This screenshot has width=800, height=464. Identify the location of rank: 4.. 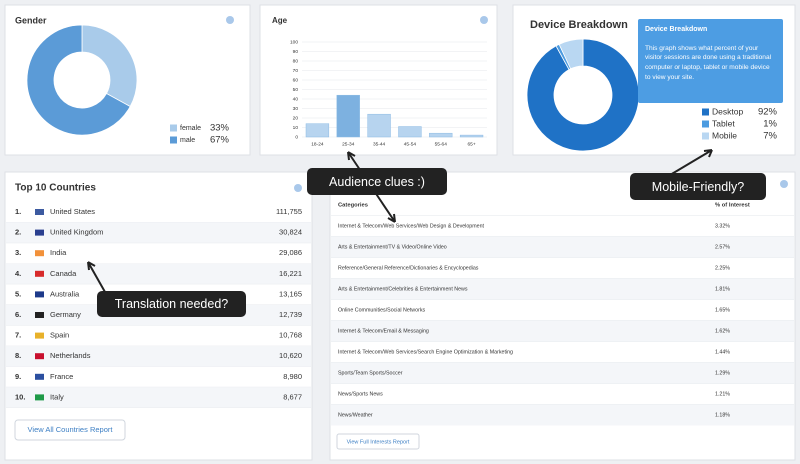
(18, 273).